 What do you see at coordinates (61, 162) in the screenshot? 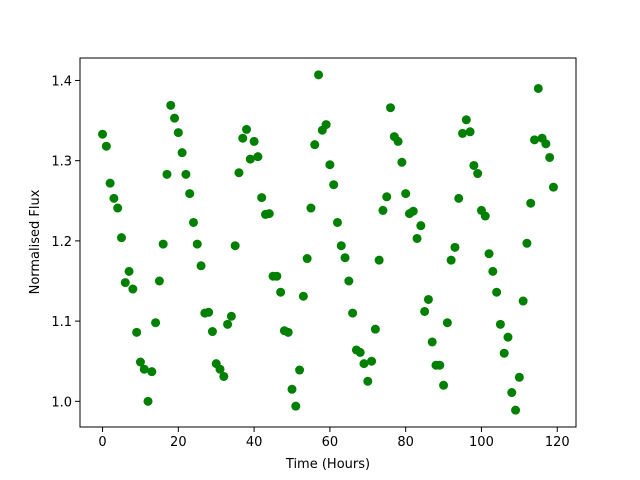
I see `y-tick-label: 1.3` at bounding box center [61, 162].